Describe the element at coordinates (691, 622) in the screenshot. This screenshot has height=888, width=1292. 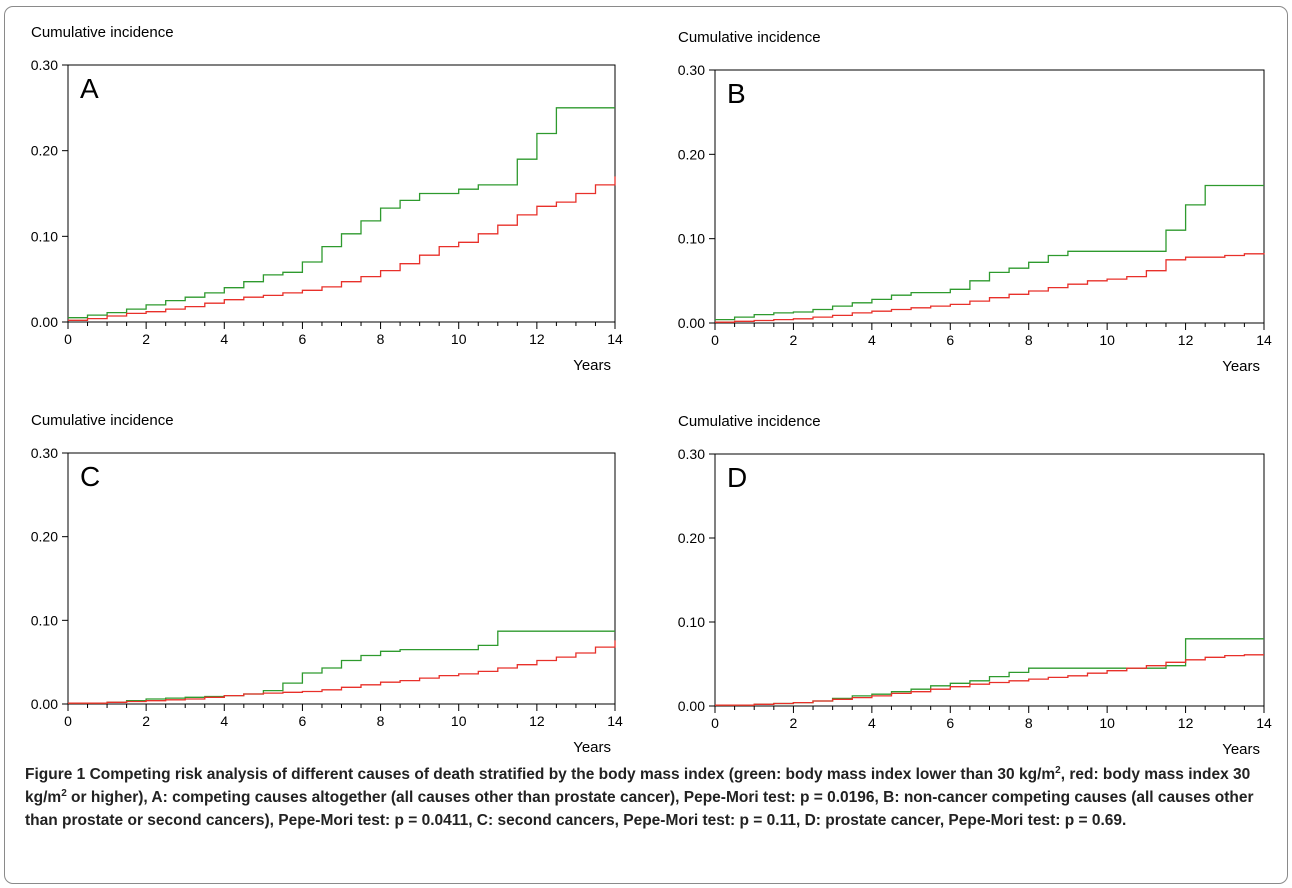
I see `y-tick-label-d: 0.10` at that location.